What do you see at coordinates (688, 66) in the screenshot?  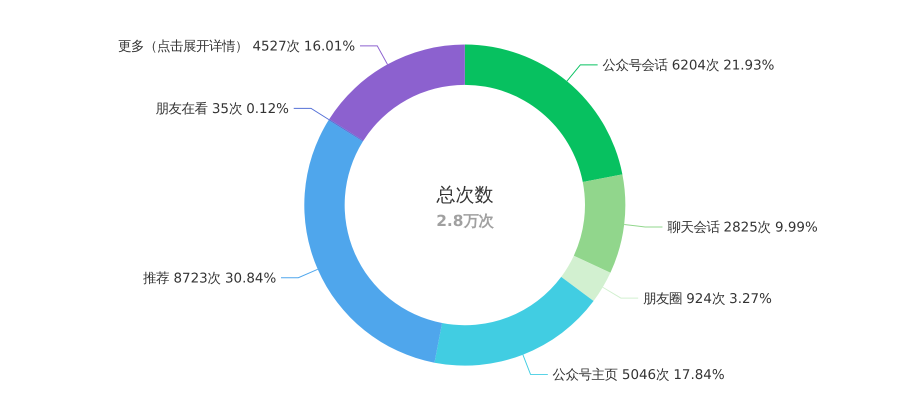 I see `slice-label: 公众号会话 6204次 21.93%` at bounding box center [688, 66].